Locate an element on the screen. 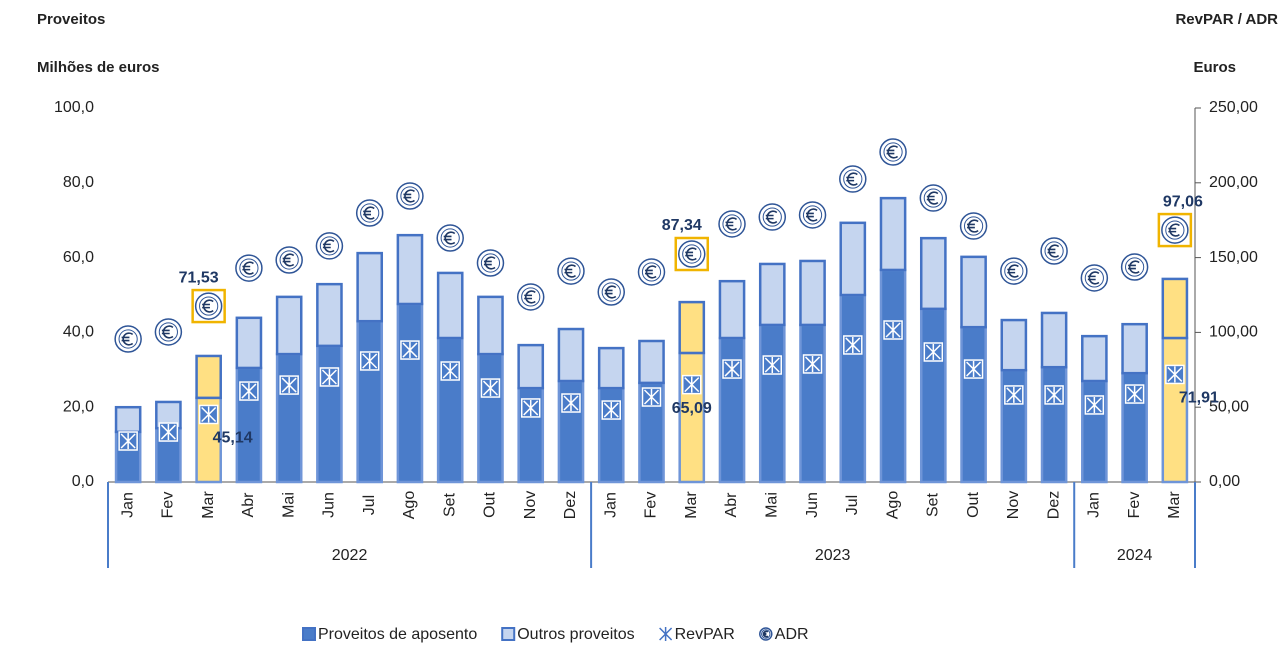  x-tick-label: Mai is located at coordinates (771, 505).